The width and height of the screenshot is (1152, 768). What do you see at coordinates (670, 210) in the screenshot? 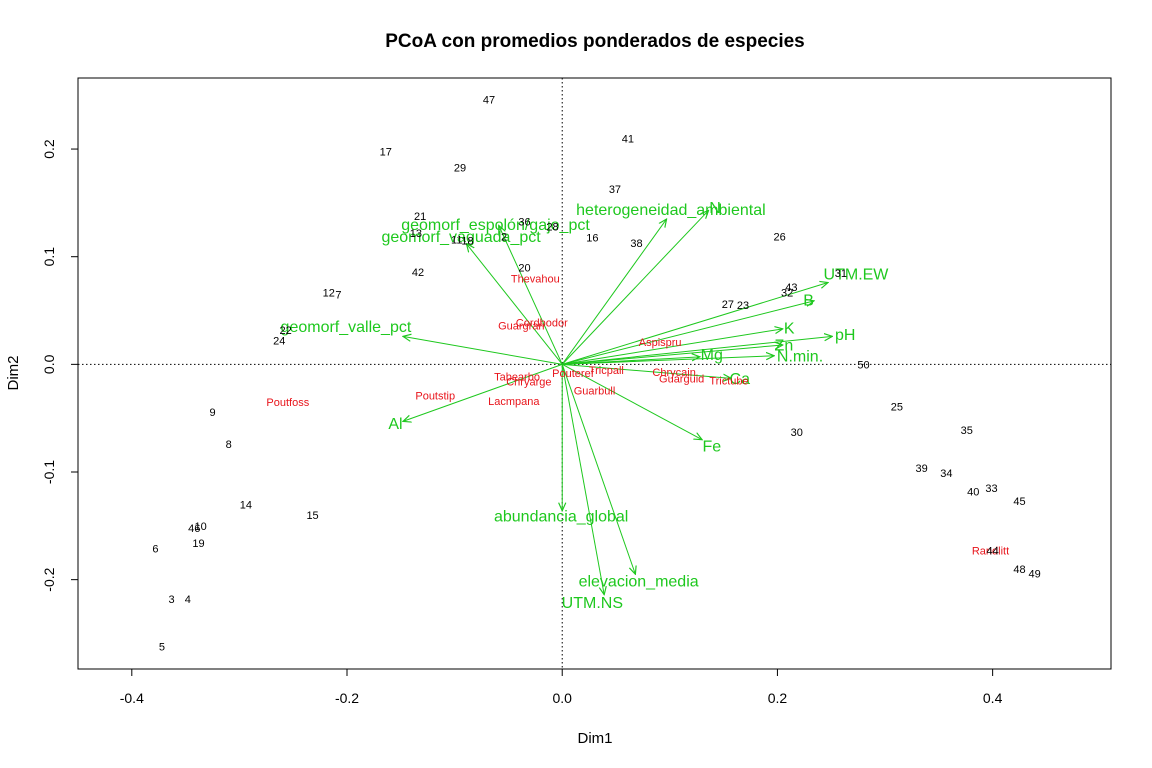
I see `vector-label: heterogeneidad_ambiental` at bounding box center [670, 210].